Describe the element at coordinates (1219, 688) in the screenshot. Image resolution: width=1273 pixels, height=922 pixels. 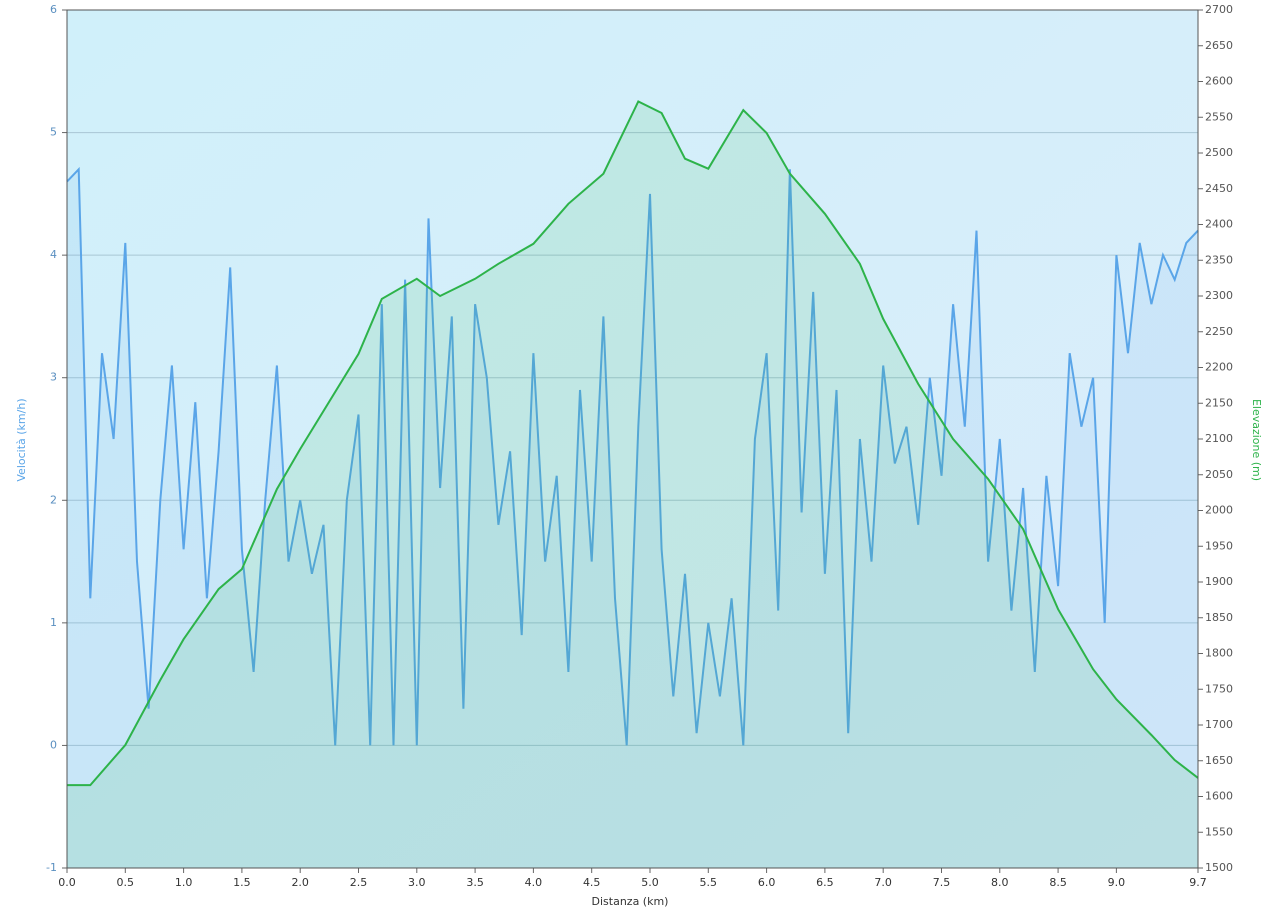
I see `y2-tick-label: 1750` at that location.